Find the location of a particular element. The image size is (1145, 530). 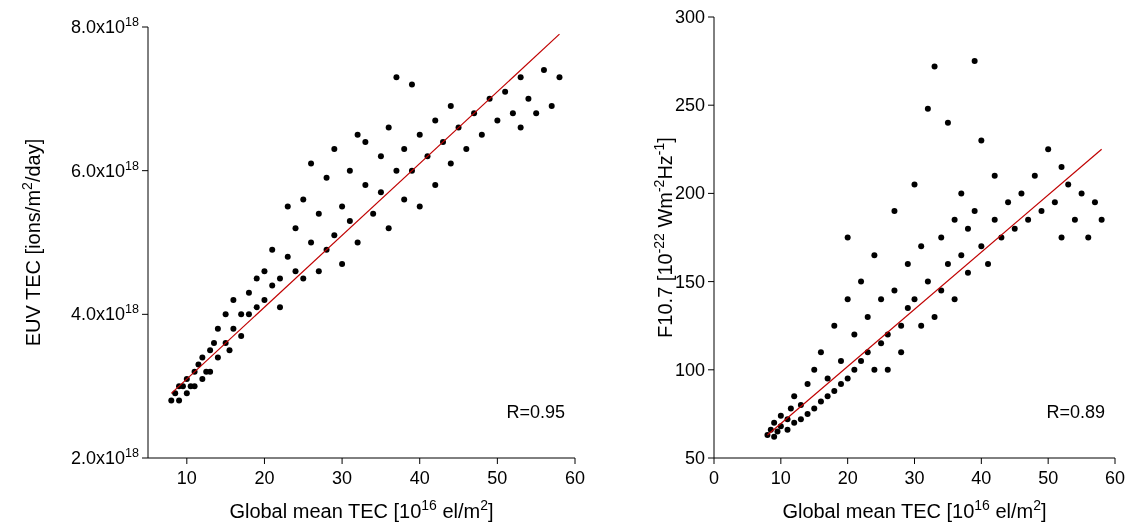

annotation: R=0.89 is located at coordinates (1075, 412).